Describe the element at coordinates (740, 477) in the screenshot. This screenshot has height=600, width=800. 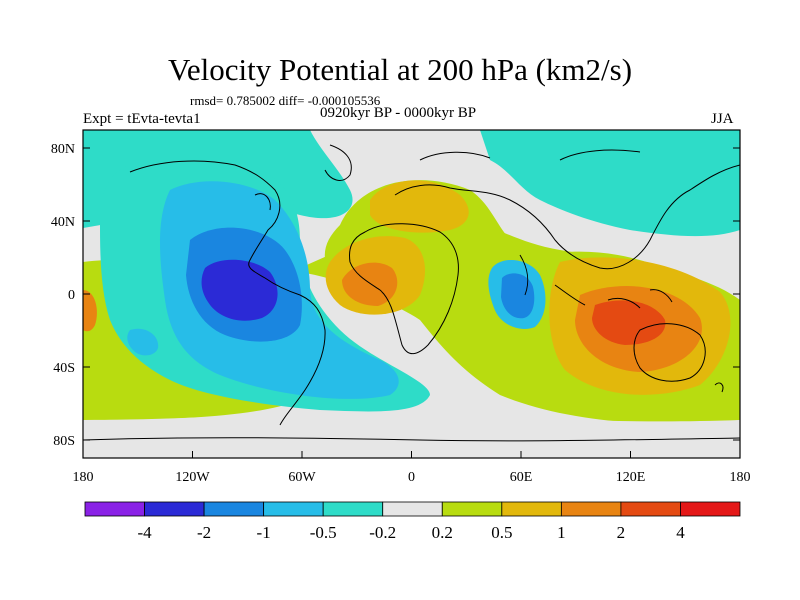
I see `lon-label-180e: 180` at that location.